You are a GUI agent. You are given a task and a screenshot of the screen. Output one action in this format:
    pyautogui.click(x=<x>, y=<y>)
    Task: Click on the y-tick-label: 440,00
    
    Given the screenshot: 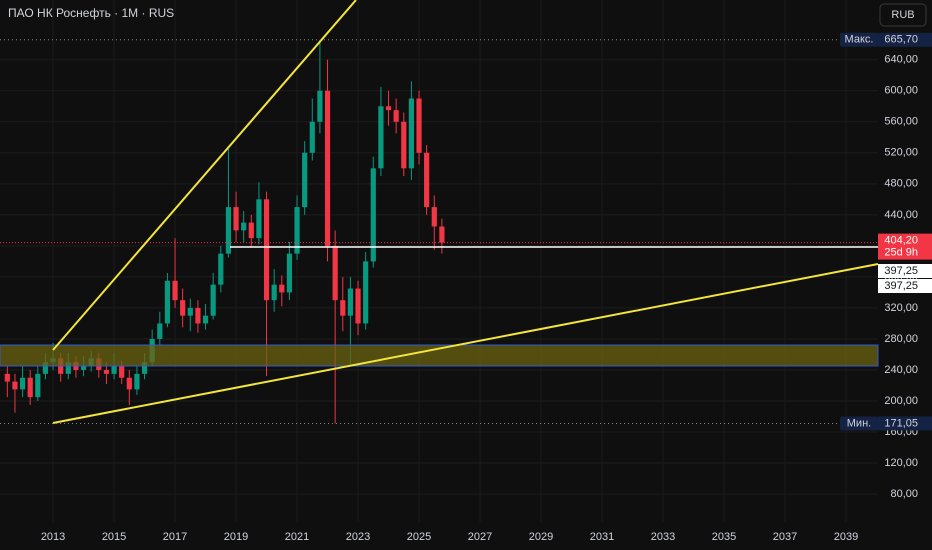 What is the action you would take?
    pyautogui.click(x=901, y=215)
    